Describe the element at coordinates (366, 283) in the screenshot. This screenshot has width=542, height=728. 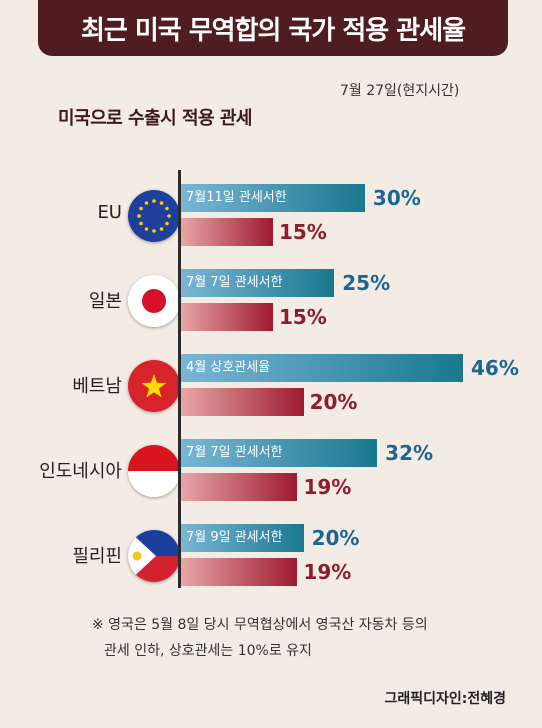
I see `data-label-initial: 25%` at that location.